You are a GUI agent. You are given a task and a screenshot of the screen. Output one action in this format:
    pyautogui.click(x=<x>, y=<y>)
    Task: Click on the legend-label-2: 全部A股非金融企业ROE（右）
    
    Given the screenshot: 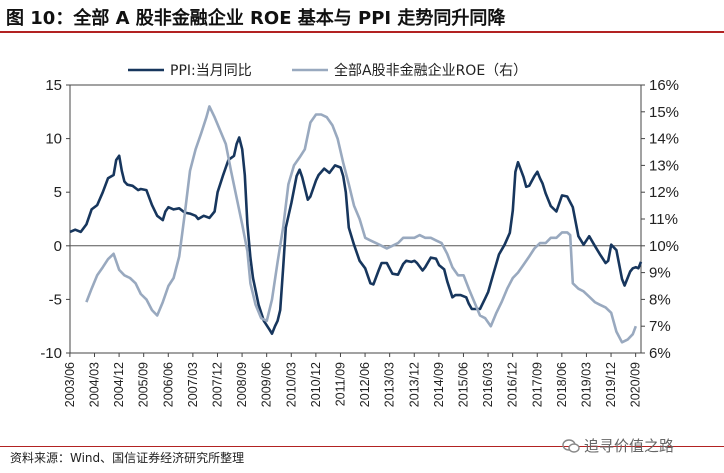 What is the action you would take?
    pyautogui.click(x=430, y=70)
    